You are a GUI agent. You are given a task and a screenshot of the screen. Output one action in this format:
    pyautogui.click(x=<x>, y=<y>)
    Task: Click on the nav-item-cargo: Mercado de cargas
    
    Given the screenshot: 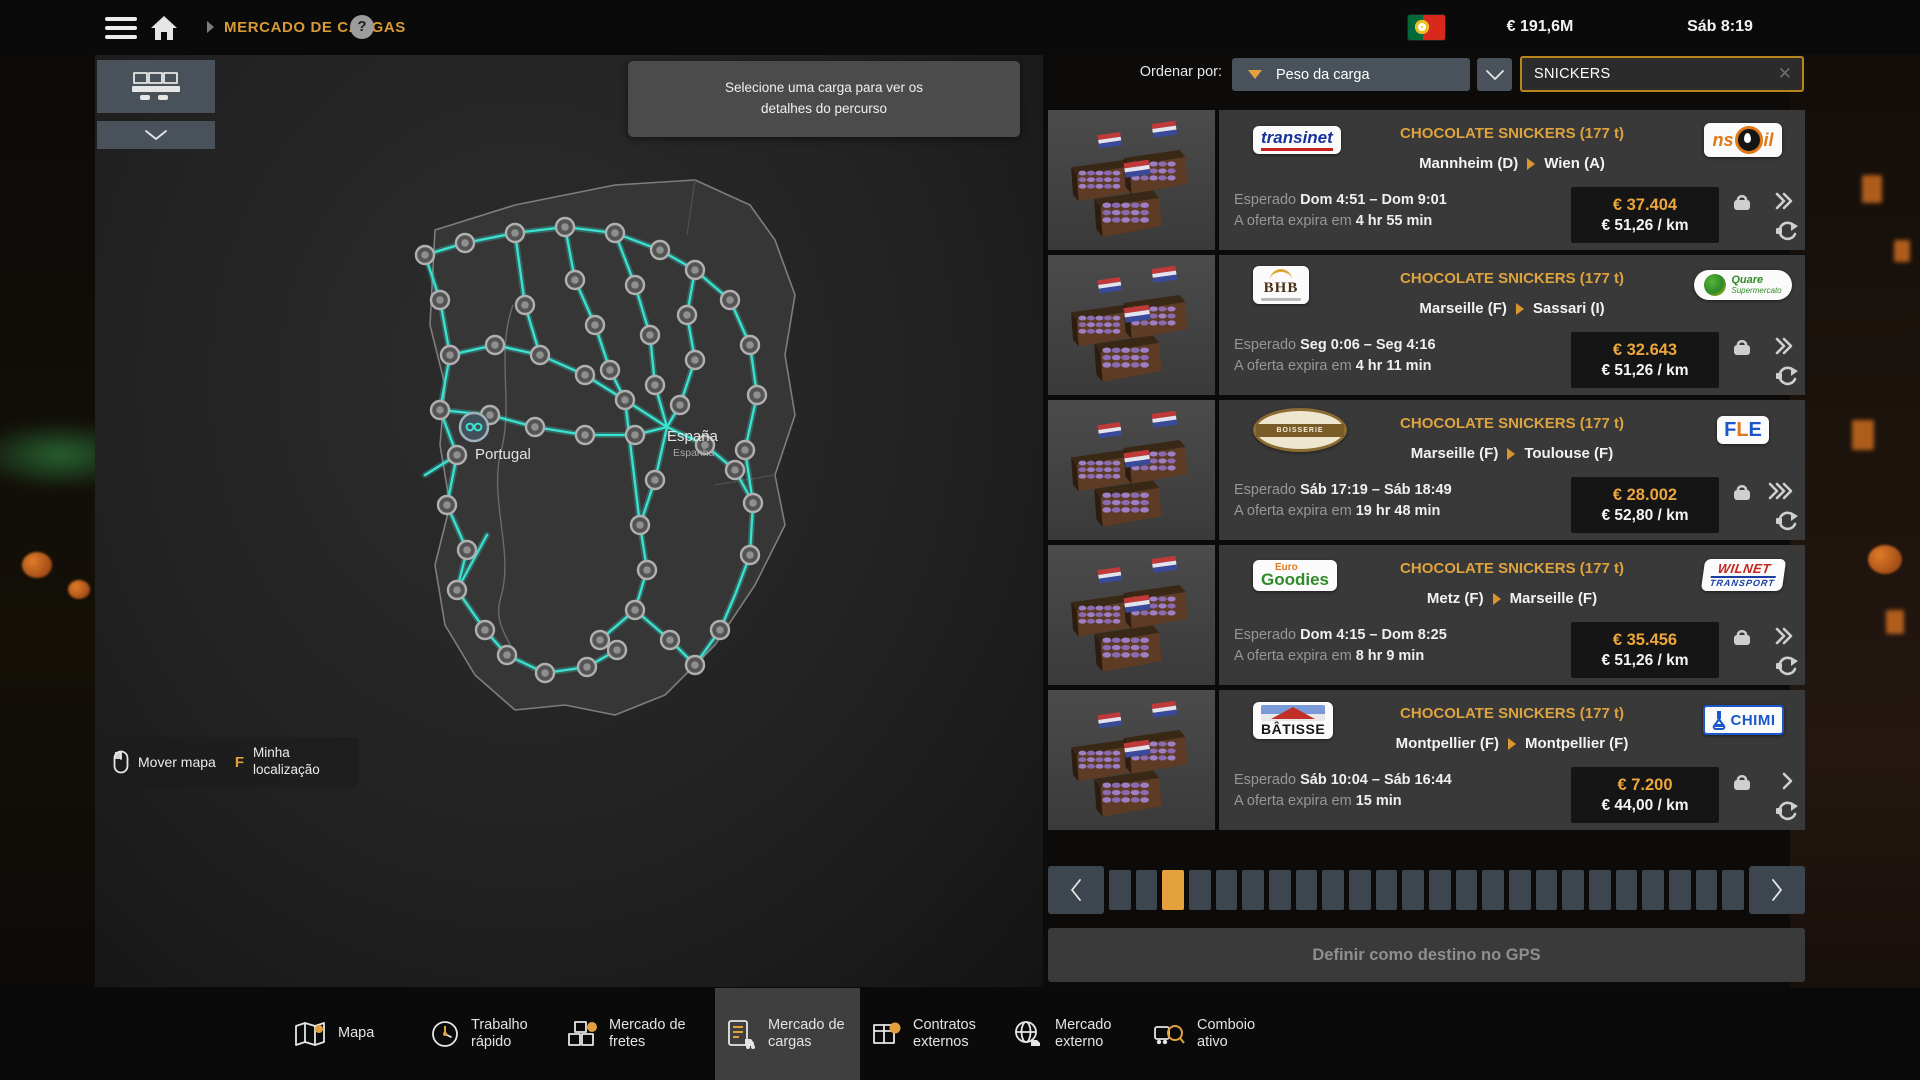 What is the action you would take?
    pyautogui.click(x=787, y=1034)
    